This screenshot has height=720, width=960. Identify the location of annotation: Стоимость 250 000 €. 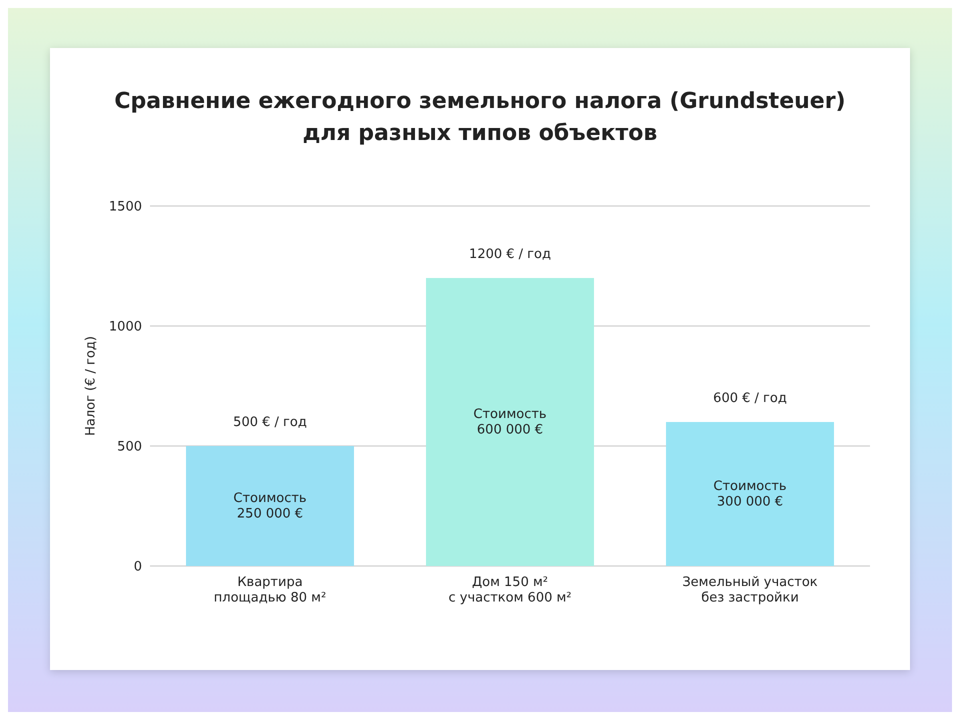
(270, 506).